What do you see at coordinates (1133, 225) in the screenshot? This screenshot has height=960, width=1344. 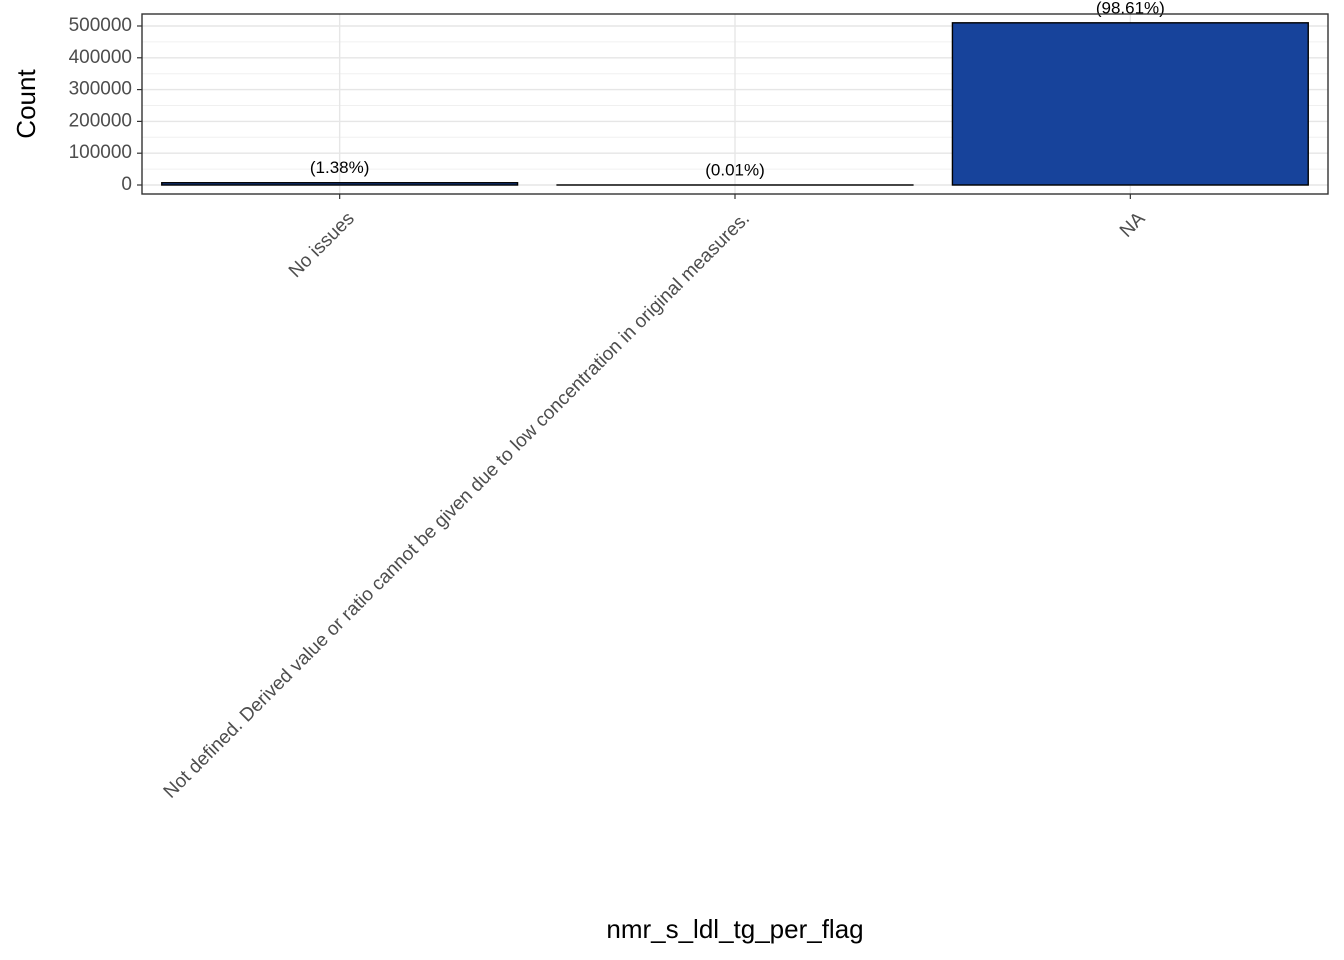 I see `x-tick-label: NA` at bounding box center [1133, 225].